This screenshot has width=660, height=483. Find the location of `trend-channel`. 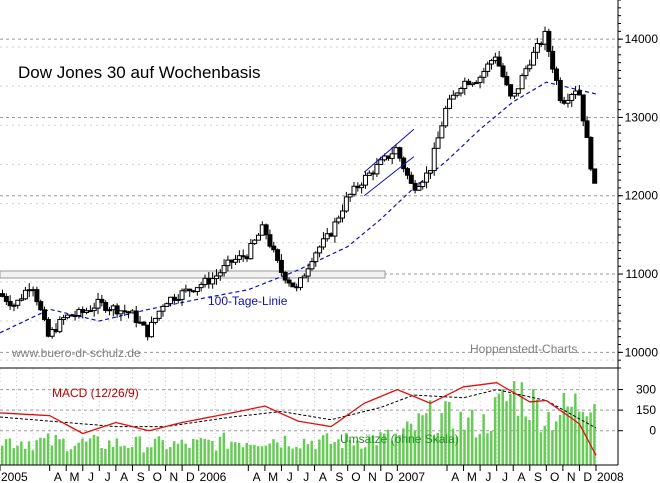

trend-channel is located at coordinates (389, 162).